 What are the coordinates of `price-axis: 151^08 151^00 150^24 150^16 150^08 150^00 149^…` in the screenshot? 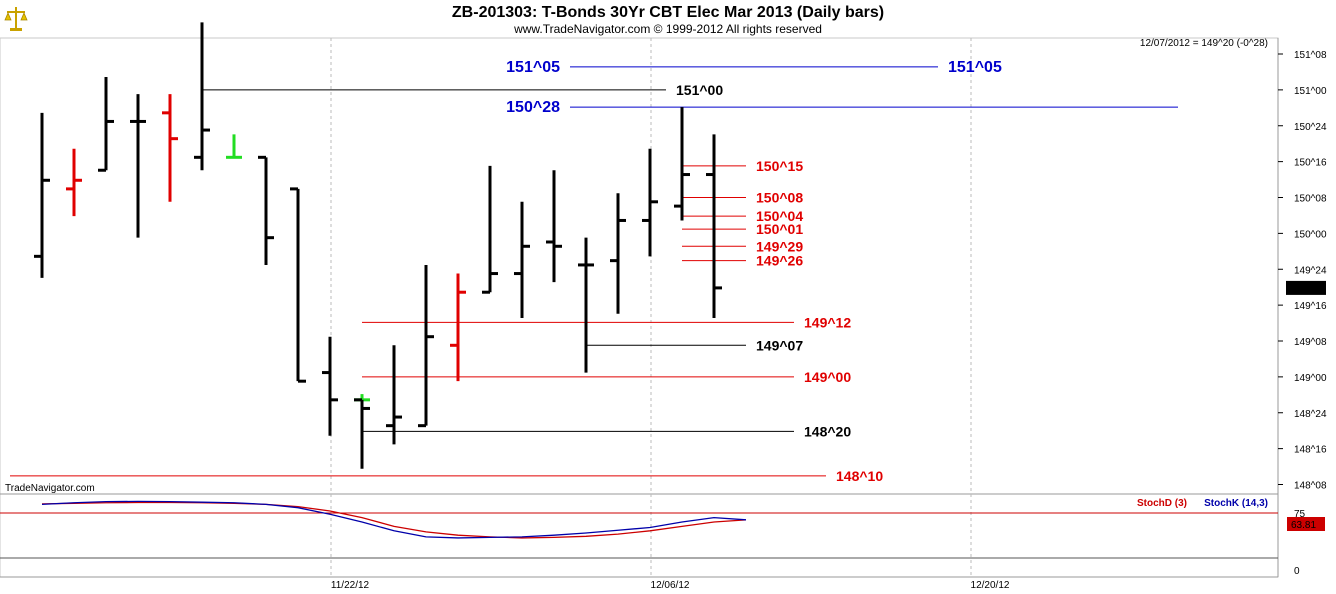 It's located at (1302, 271).